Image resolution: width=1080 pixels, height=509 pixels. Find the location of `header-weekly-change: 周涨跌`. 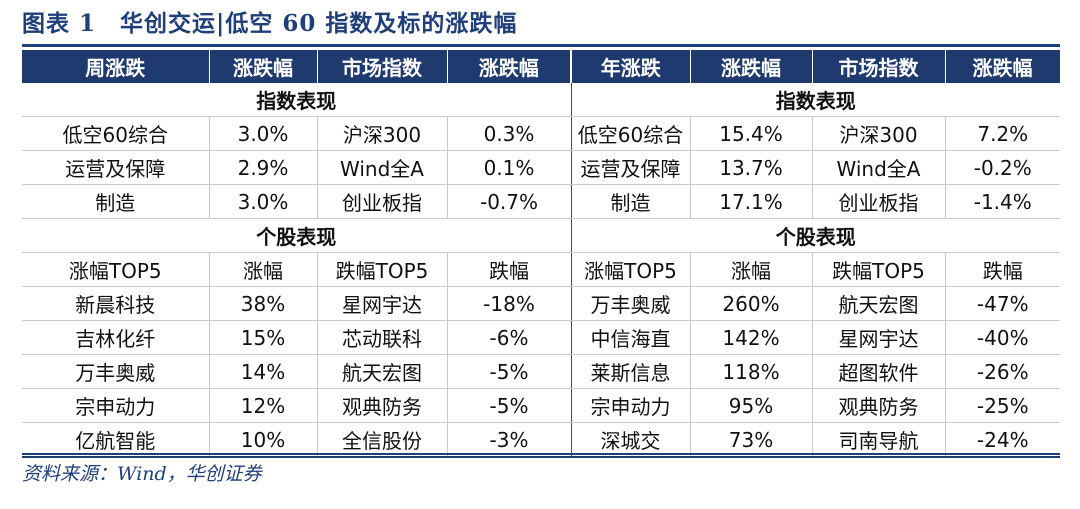

header-weekly-change: 周涨跌 is located at coordinates (116, 66).